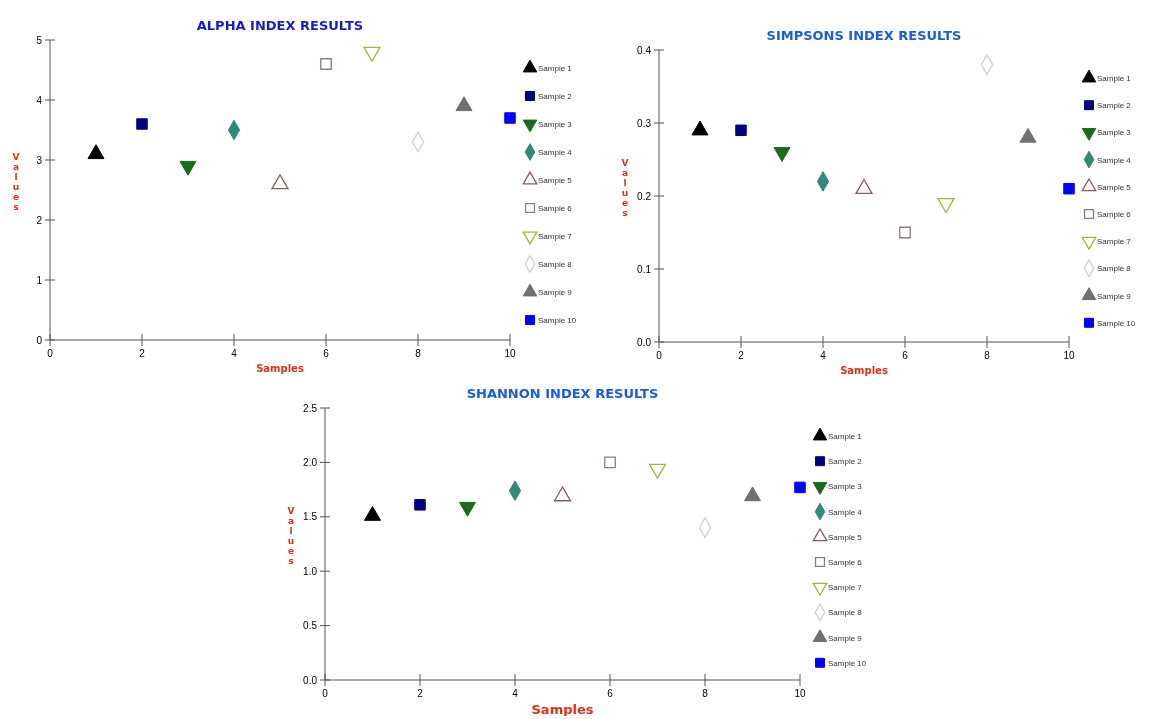 This screenshot has height=719, width=1153. Describe the element at coordinates (39, 160) in the screenshot. I see `y-tick-label: 3` at that location.